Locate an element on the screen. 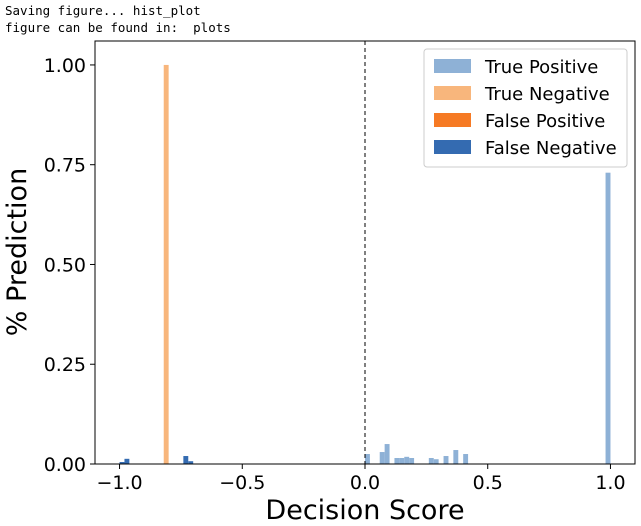 The width and height of the screenshot is (641, 526). legend-frame is located at coordinates (525, 108).